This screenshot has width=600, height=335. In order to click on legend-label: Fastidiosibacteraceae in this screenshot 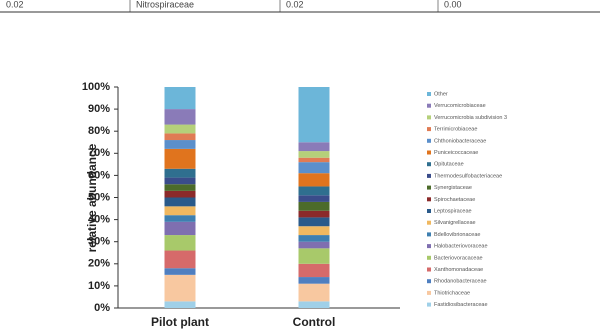, I will do `click(461, 305)`.